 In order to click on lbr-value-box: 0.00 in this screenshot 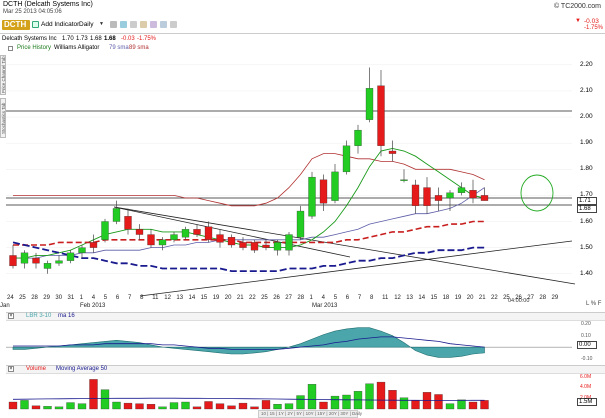, I will do `click(587, 345)`.